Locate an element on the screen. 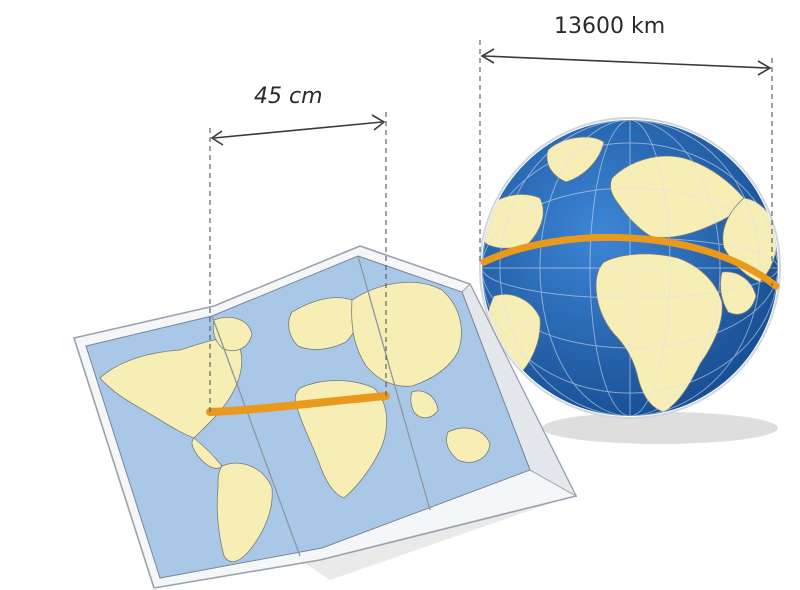 The width and height of the screenshot is (800, 590). globe-distance-label: 13600 km is located at coordinates (610, 26).